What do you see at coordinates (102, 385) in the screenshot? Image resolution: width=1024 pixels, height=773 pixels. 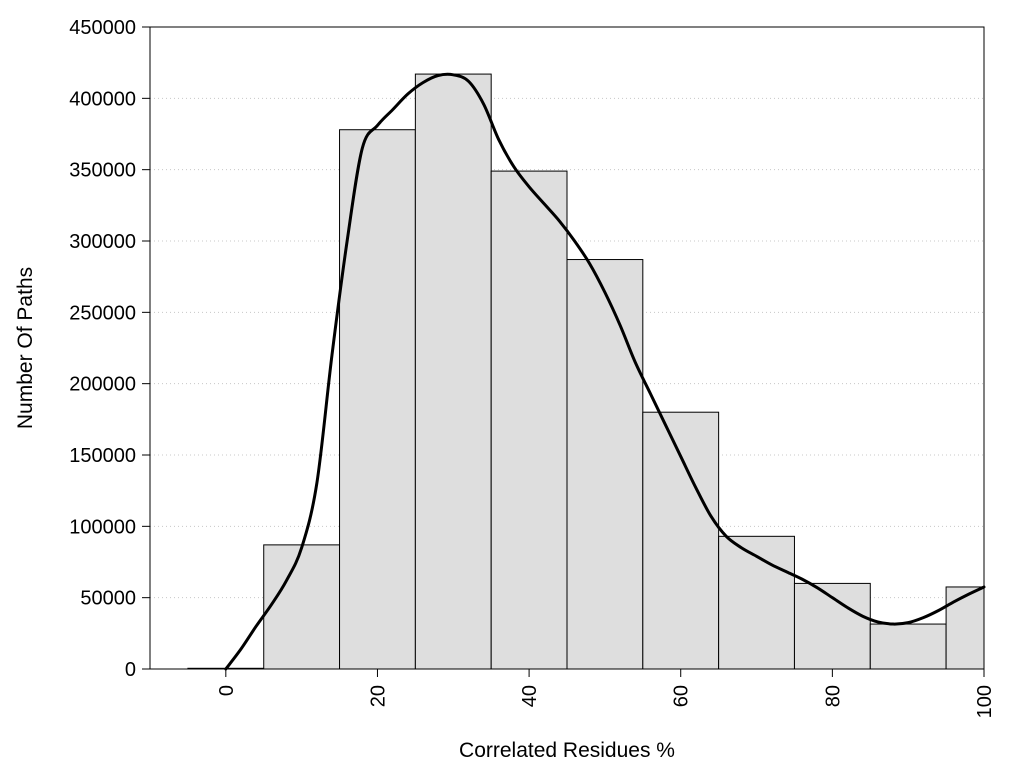 I see `y-tick-label: 200000` at bounding box center [102, 385].